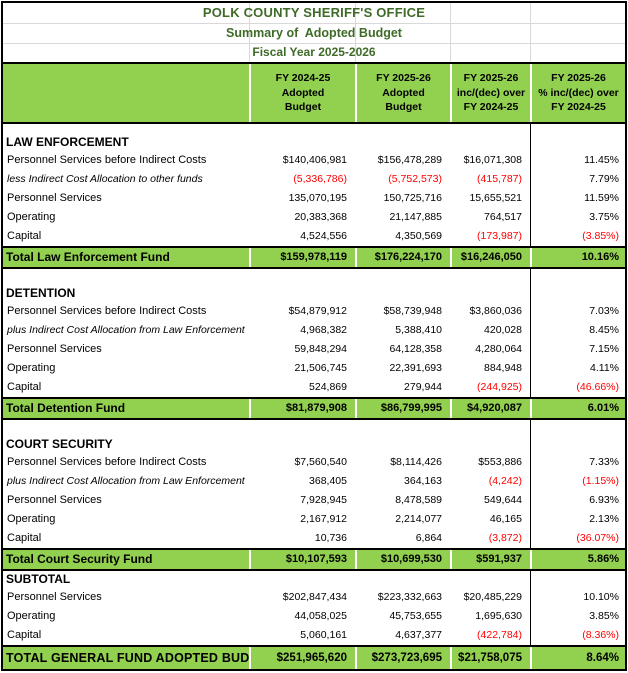 Image resolution: width=628 pixels, height=673 pixels. I want to click on value-cell: $20,485,229, so click(492, 597).